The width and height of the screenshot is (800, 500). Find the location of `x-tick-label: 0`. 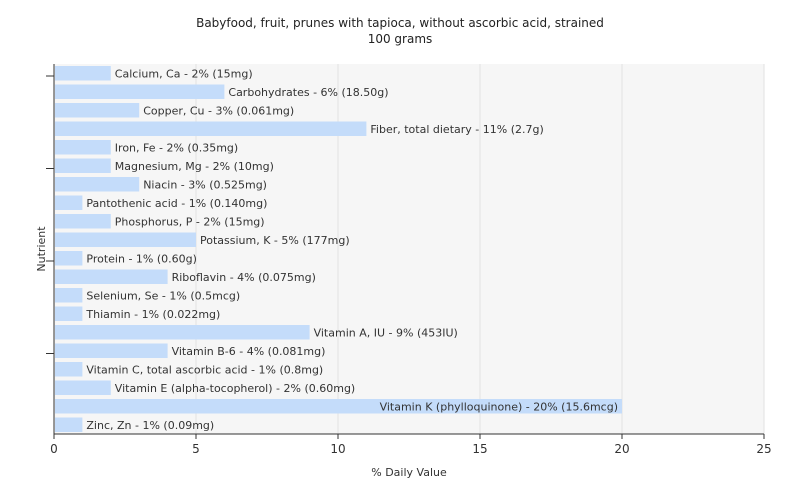

x-tick-label: 0 is located at coordinates (54, 449).